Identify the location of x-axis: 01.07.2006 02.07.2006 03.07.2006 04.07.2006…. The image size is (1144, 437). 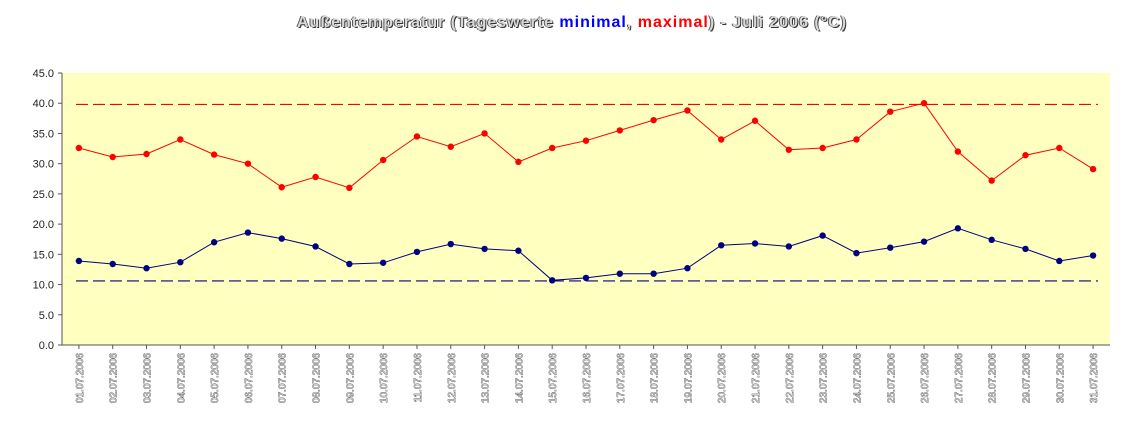
(586, 373).